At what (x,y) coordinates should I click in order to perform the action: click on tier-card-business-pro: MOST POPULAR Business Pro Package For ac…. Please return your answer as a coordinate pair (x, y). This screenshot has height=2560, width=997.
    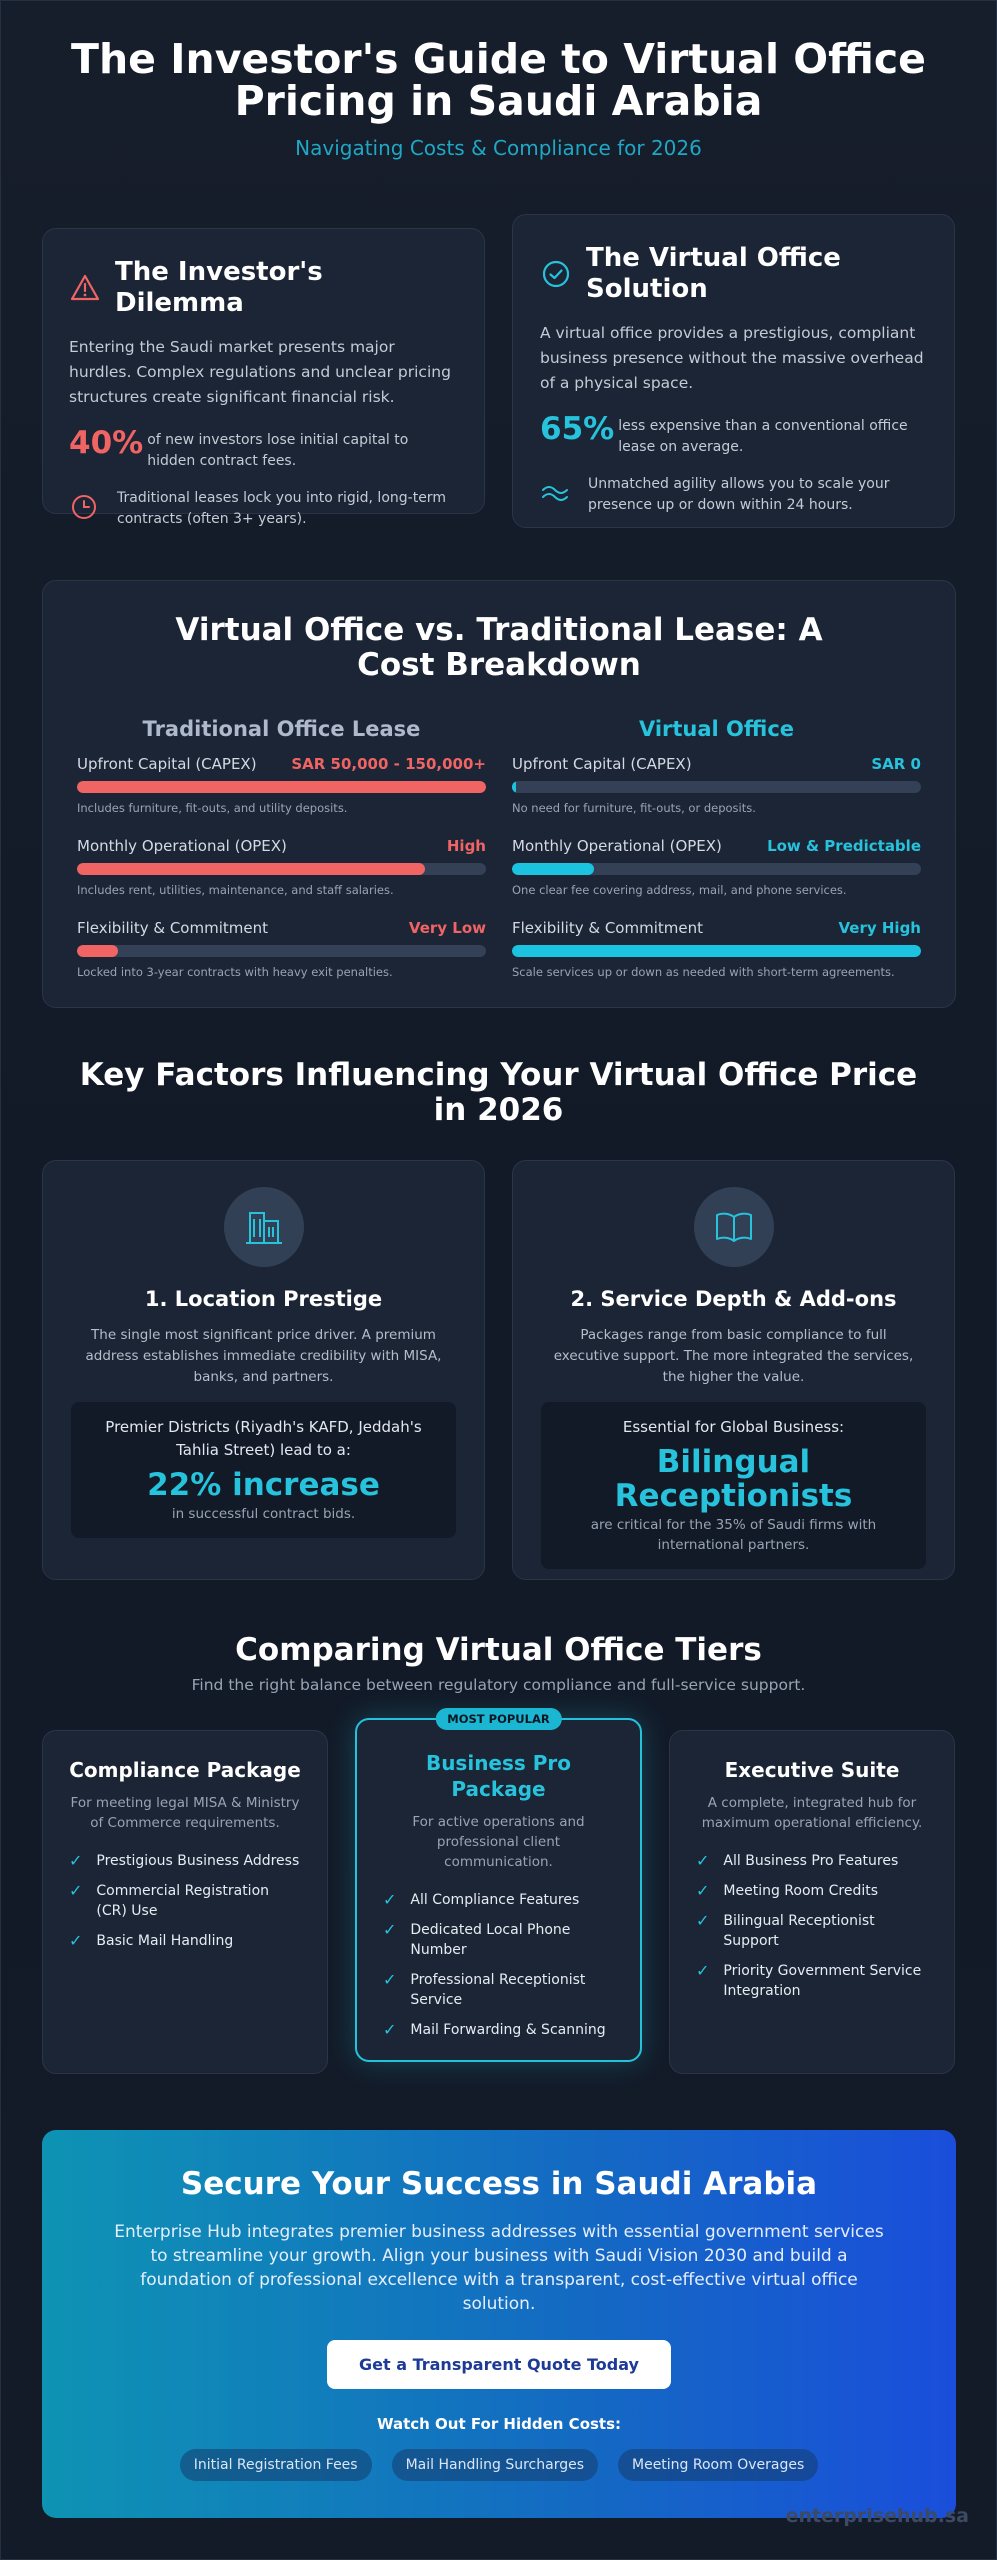
    Looking at the image, I should click on (498, 1885).